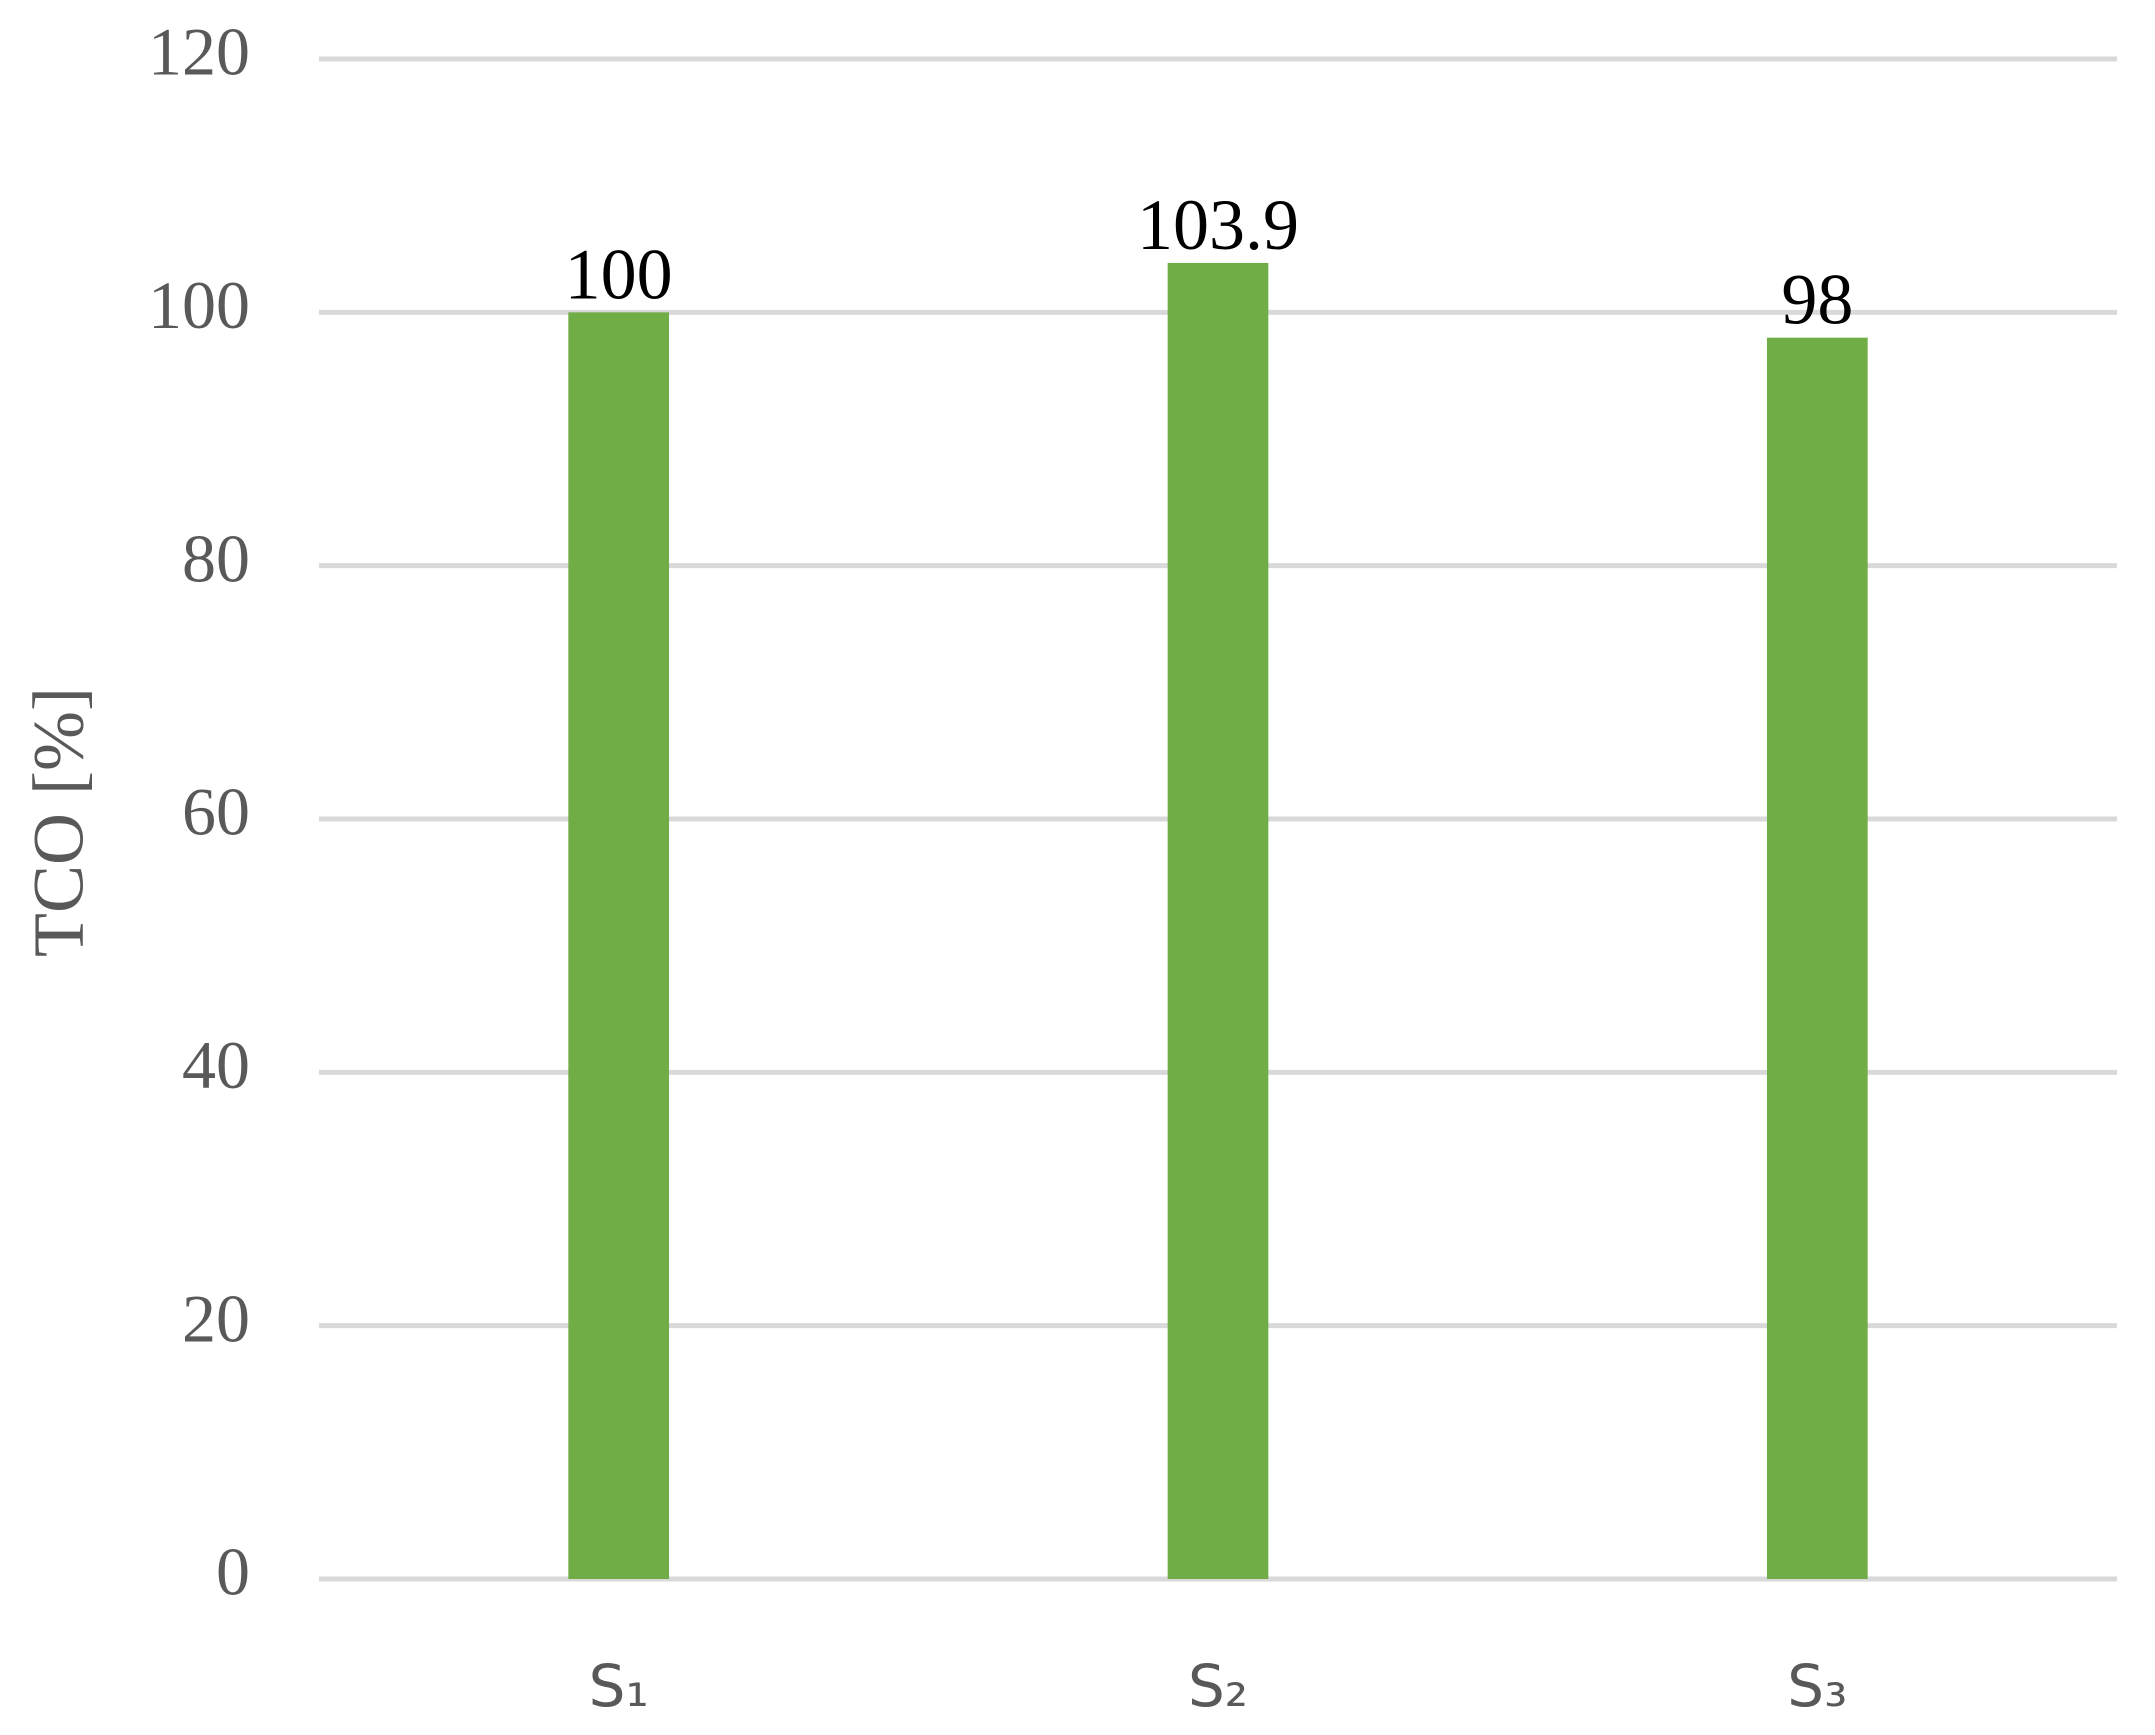  What do you see at coordinates (619, 274) in the screenshot?
I see `data-label: 100` at bounding box center [619, 274].